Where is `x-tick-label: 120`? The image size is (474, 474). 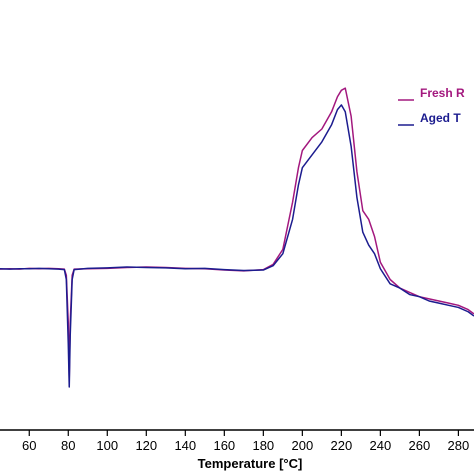 x-tick-label: 120 is located at coordinates (146, 445).